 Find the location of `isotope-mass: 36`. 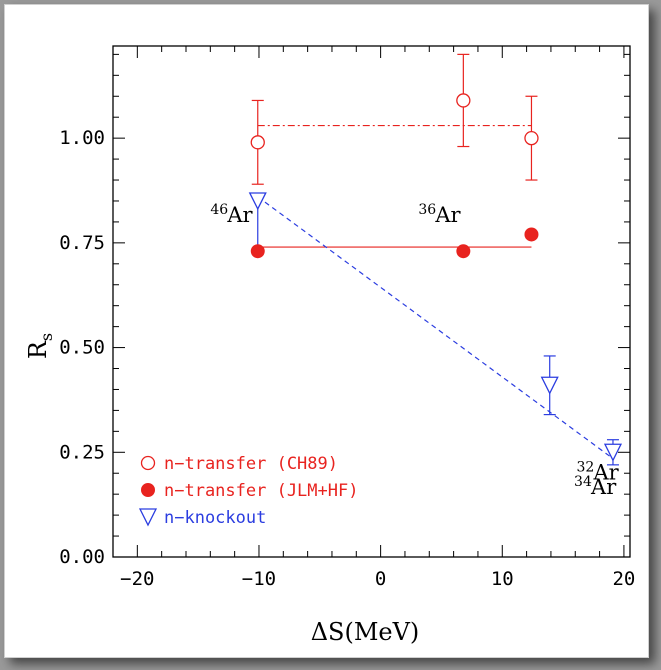

isotope-mass: 36 is located at coordinates (427, 210).